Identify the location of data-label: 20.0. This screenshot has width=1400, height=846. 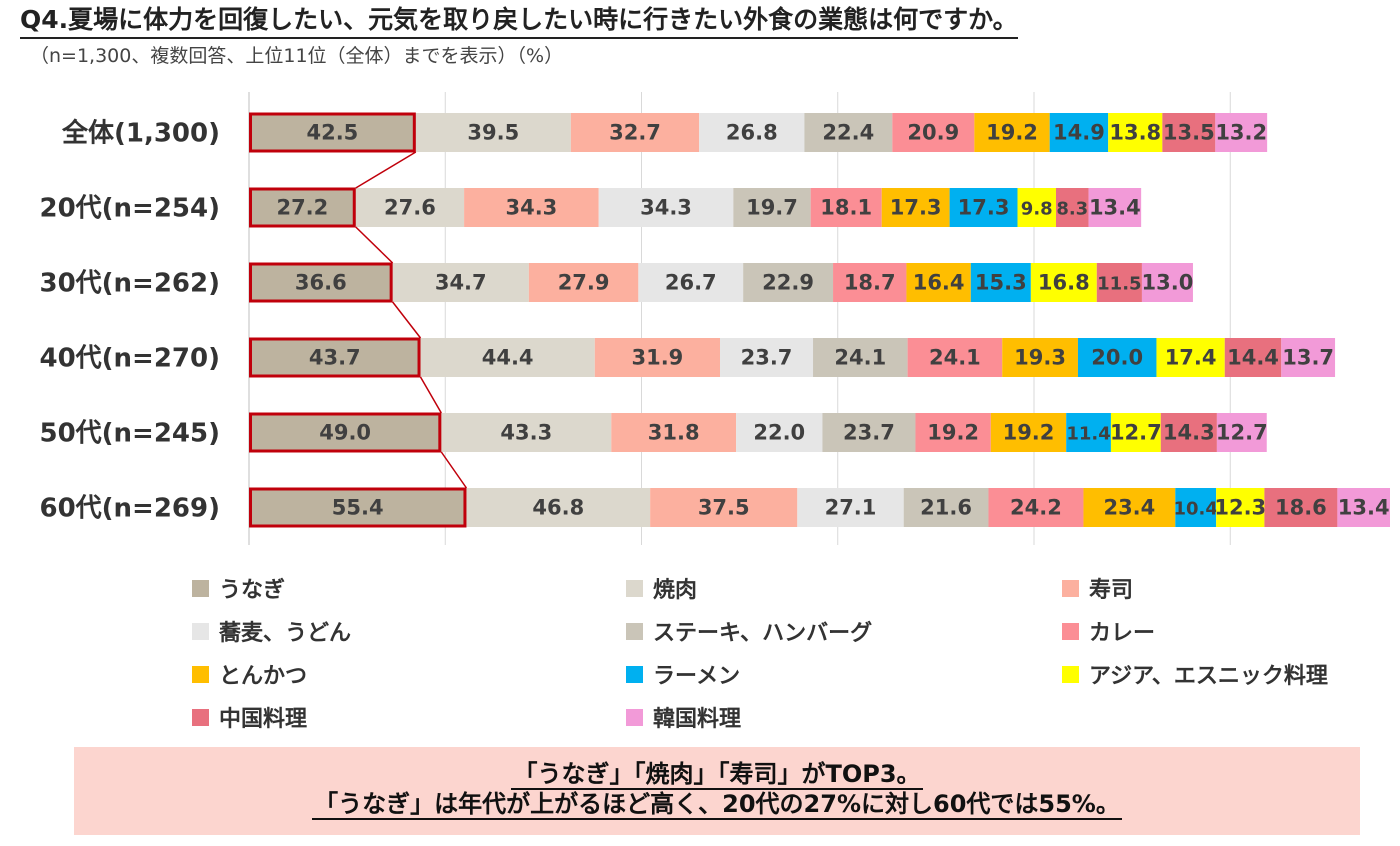
(1117, 358).